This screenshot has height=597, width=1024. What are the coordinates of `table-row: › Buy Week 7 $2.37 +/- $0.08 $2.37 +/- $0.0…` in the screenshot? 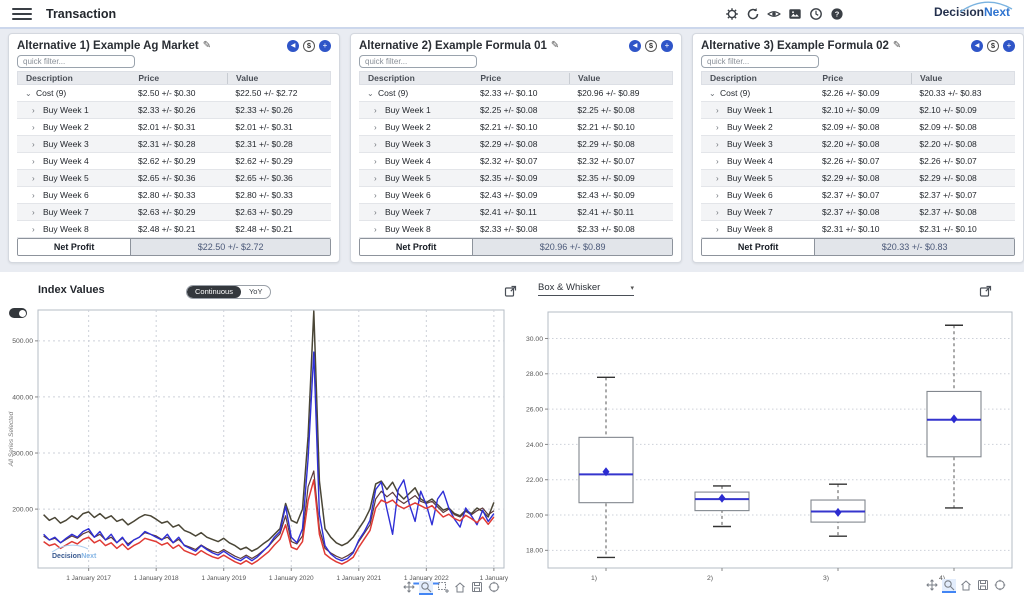 It's located at (858, 213).